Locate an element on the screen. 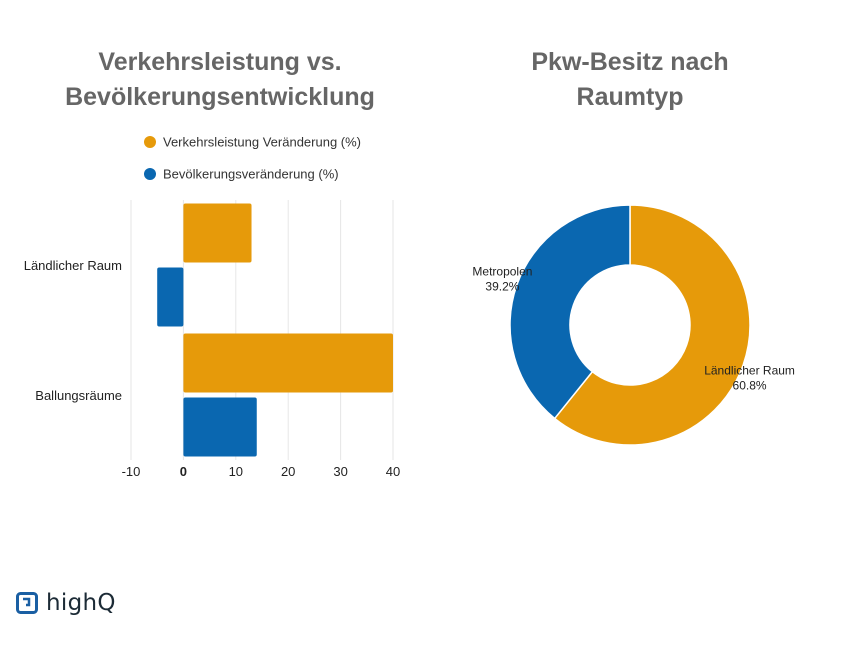 The height and width of the screenshot is (650, 850). right-chart-title: Pkw-Besitz nach Raumtyp is located at coordinates (630, 80).